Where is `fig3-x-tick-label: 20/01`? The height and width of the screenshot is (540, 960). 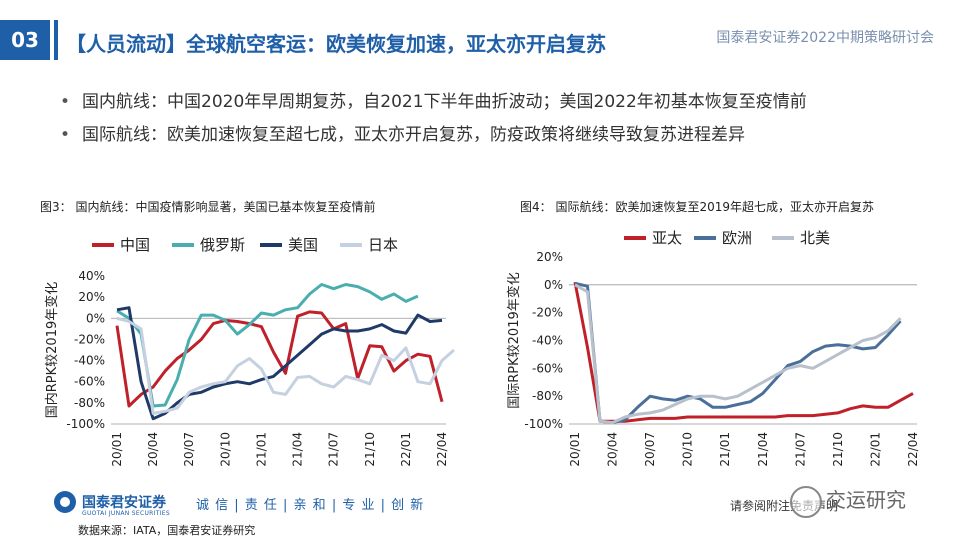 fig3-x-tick-label: 20/01 is located at coordinates (117, 449).